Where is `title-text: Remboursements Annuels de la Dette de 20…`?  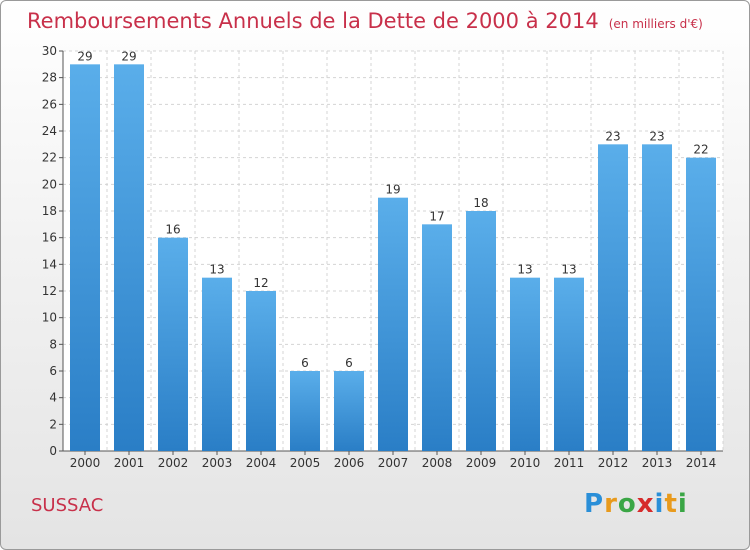
title-text: Remboursements Annuels de la Dette de 20… is located at coordinates (313, 21).